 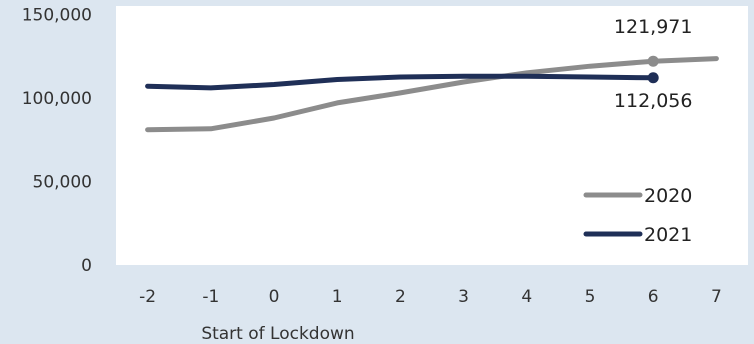 What do you see at coordinates (653, 27) in the screenshot?
I see `data-label-2020: 121,971` at bounding box center [653, 27].